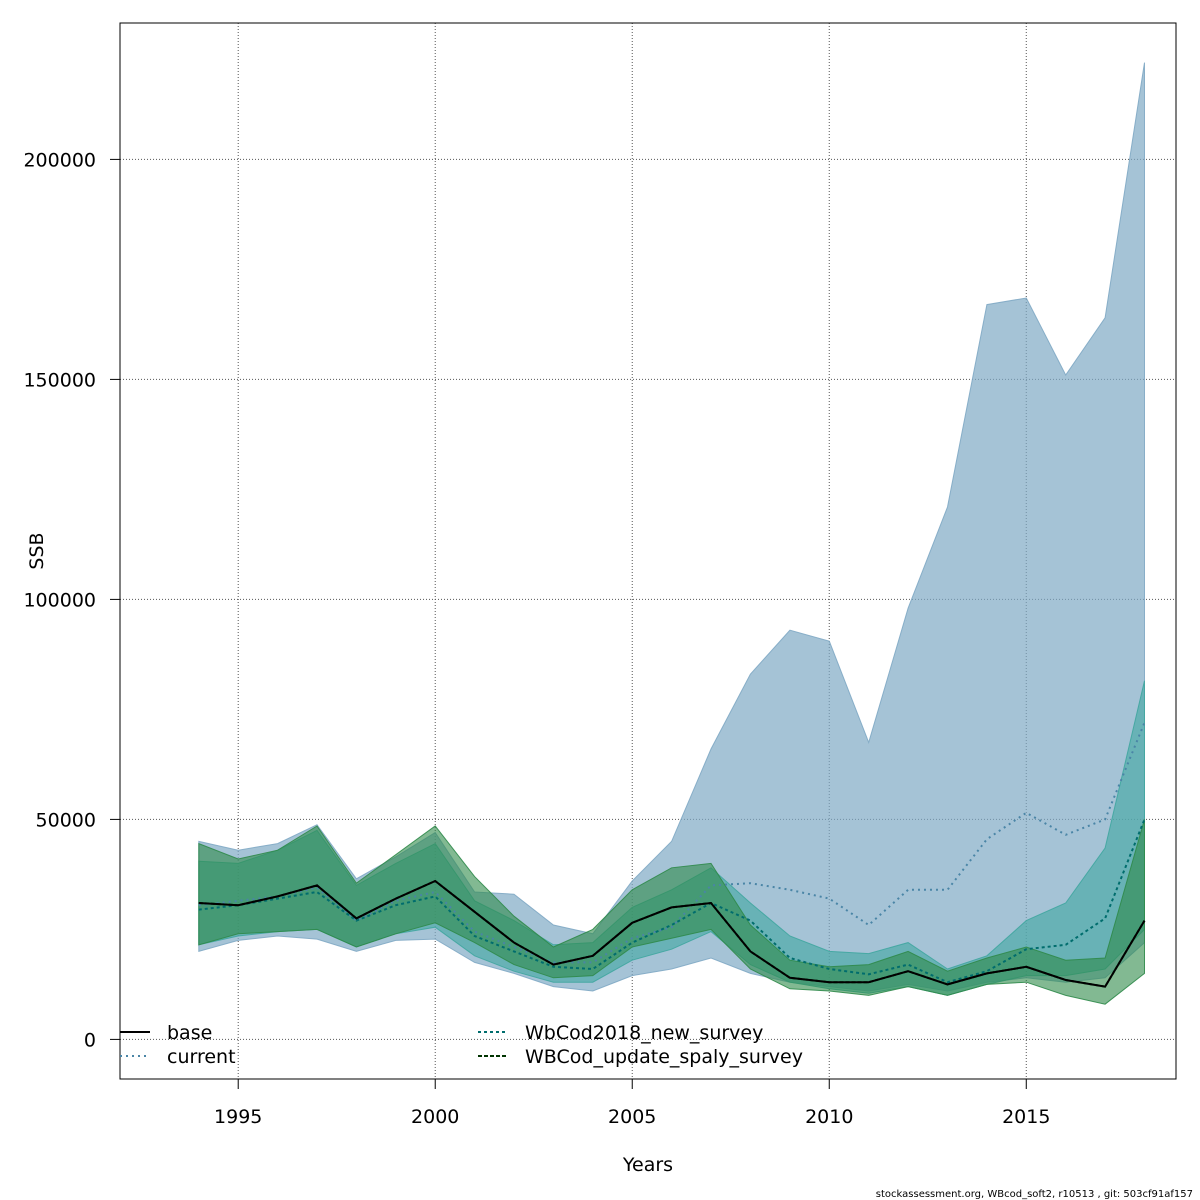 The width and height of the screenshot is (1200, 1200). I want to click on x-tick-label-2005: 2005, so click(632, 1117).